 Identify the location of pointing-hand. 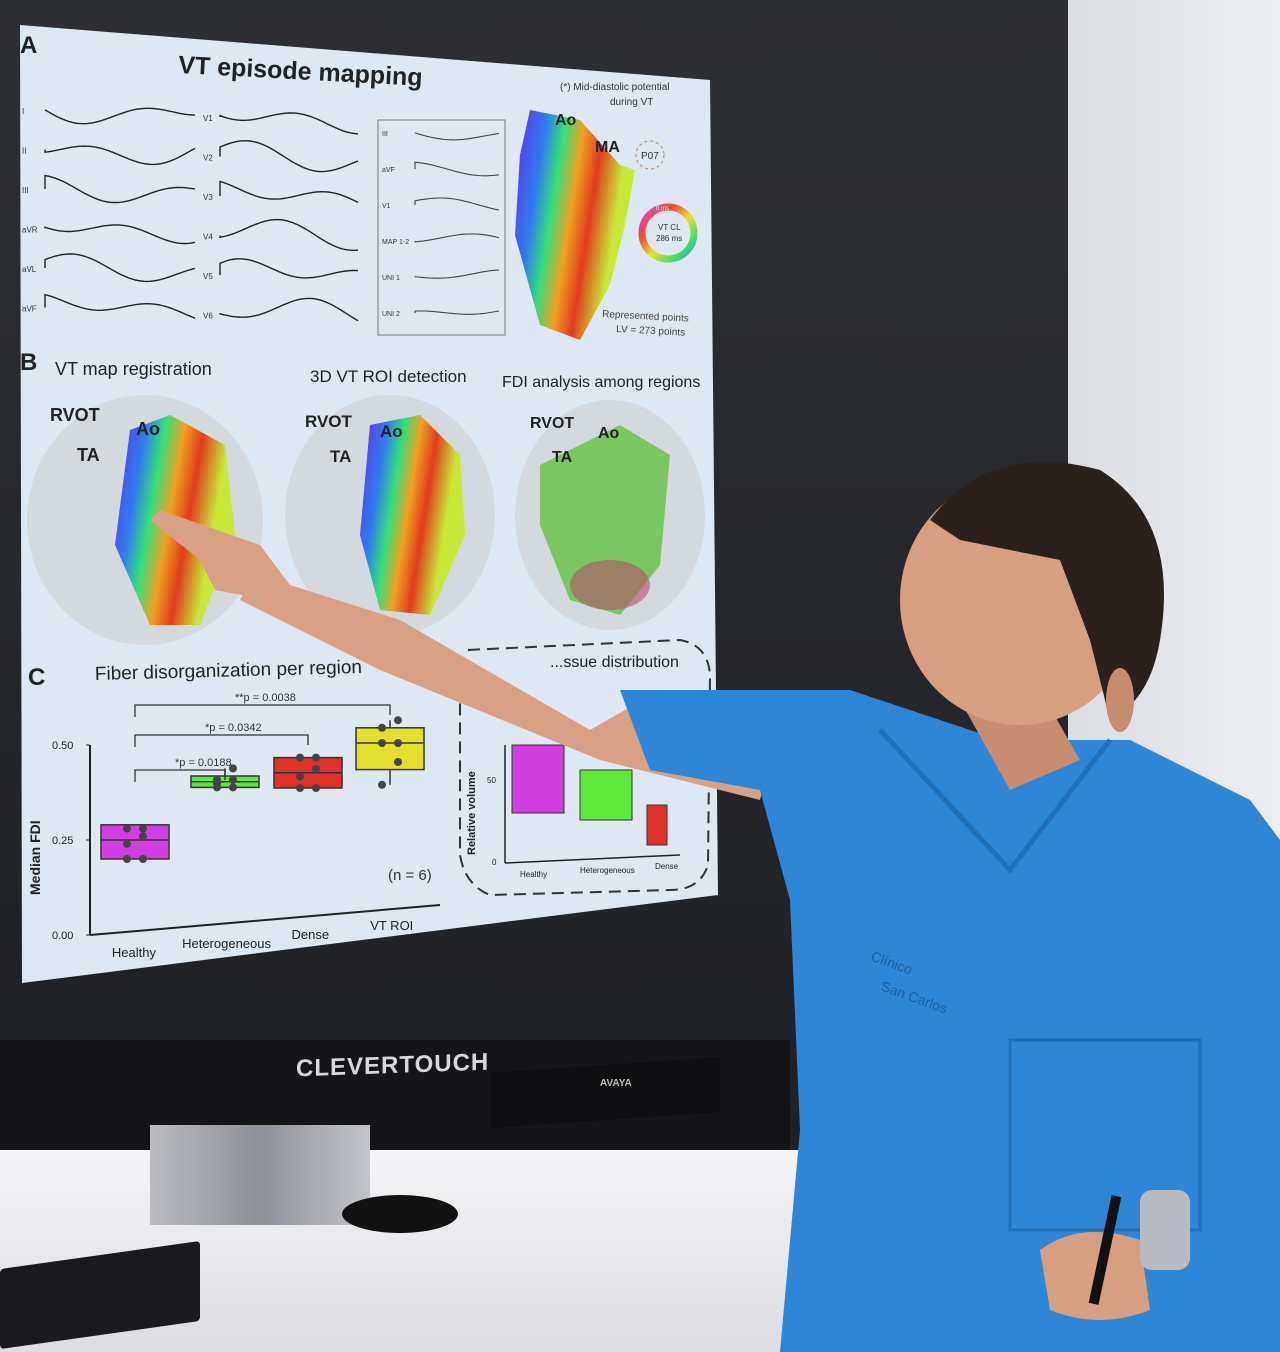
(220, 555).